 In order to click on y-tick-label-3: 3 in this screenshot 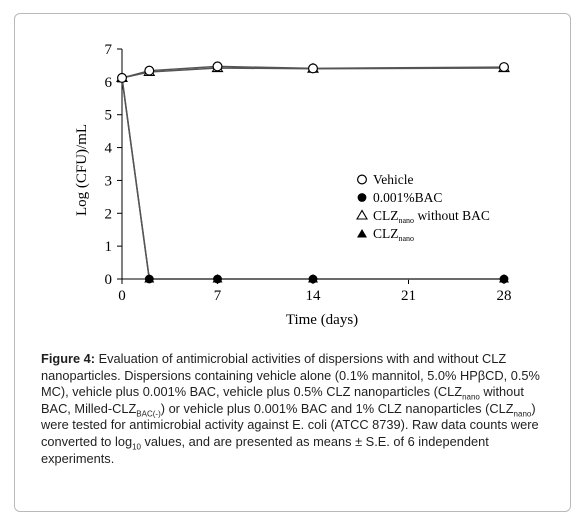, I will do `click(109, 181)`.